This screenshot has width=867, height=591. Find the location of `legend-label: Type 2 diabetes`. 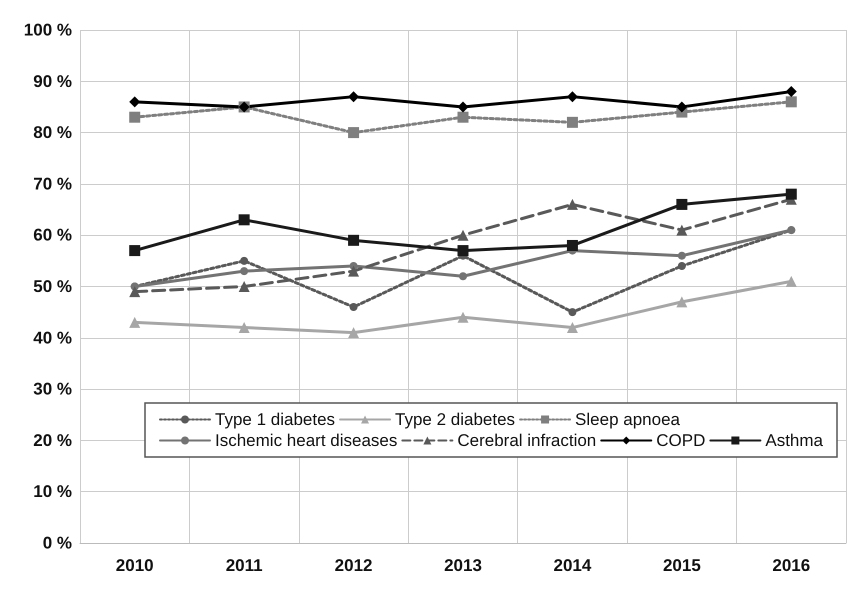

legend-label: Type 2 diabetes is located at coordinates (455, 419).